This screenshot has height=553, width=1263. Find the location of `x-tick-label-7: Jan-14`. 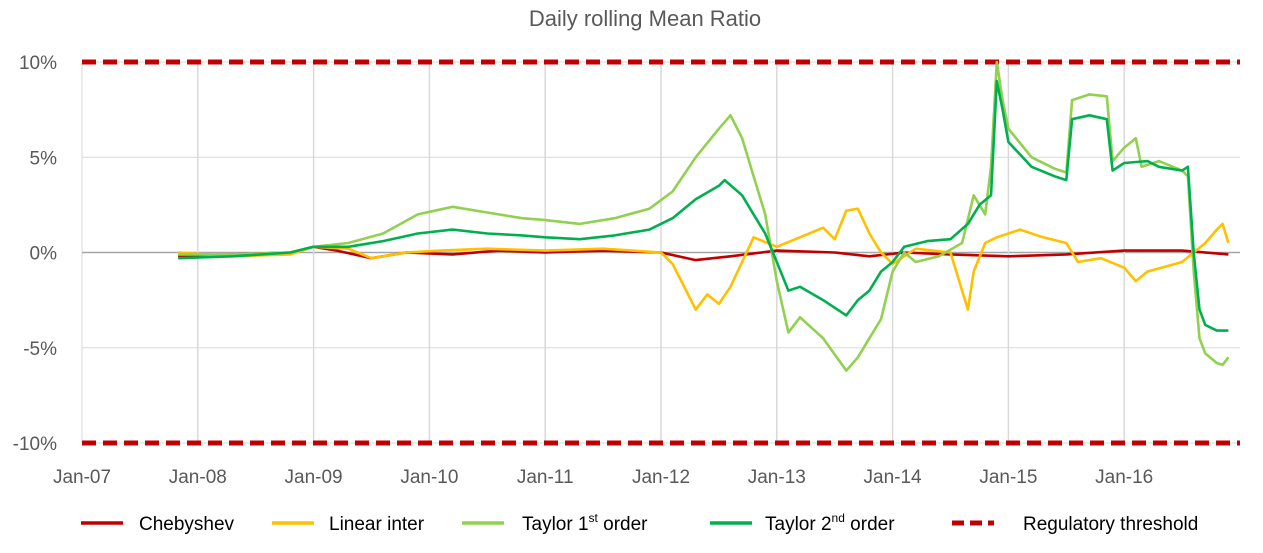

x-tick-label-7: Jan-14 is located at coordinates (893, 477).